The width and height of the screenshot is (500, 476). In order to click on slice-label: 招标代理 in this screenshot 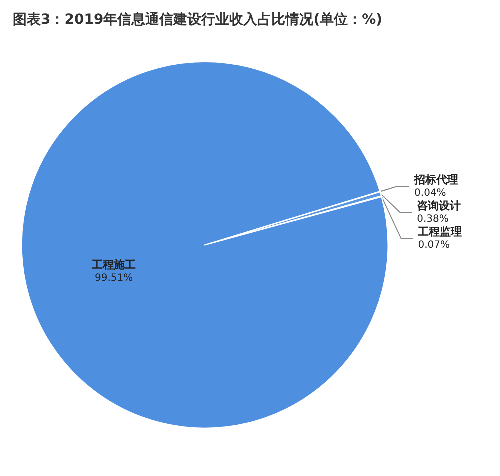, I will do `click(436, 180)`.